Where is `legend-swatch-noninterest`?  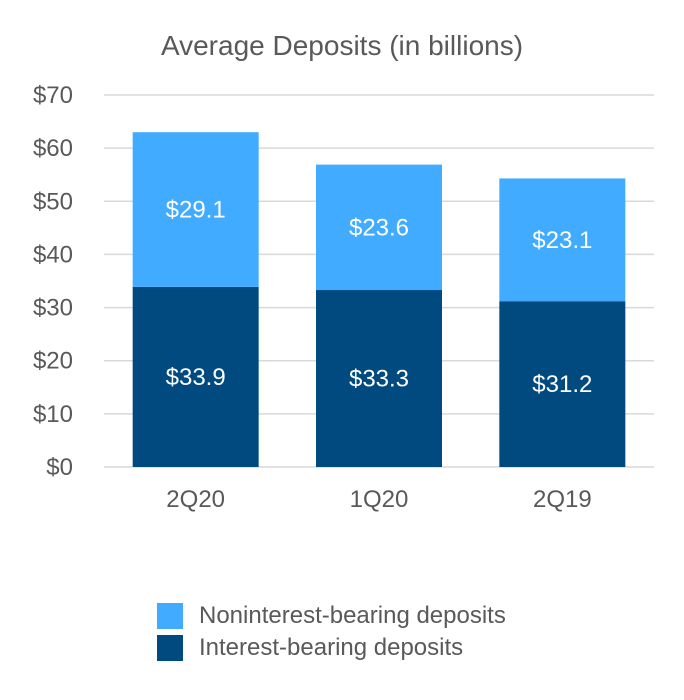
legend-swatch-noninterest is located at coordinates (170, 616).